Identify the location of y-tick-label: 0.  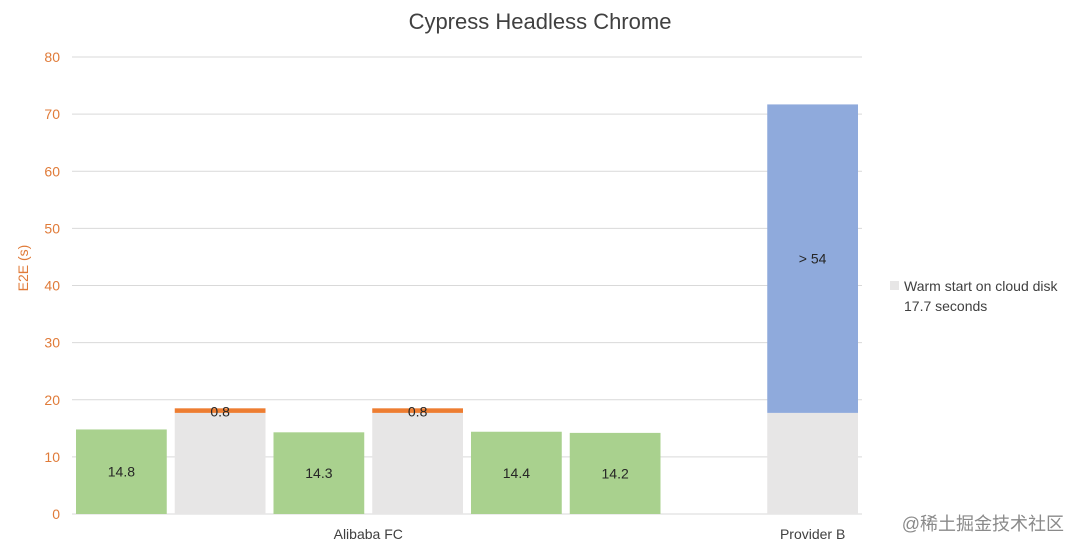
(56, 514).